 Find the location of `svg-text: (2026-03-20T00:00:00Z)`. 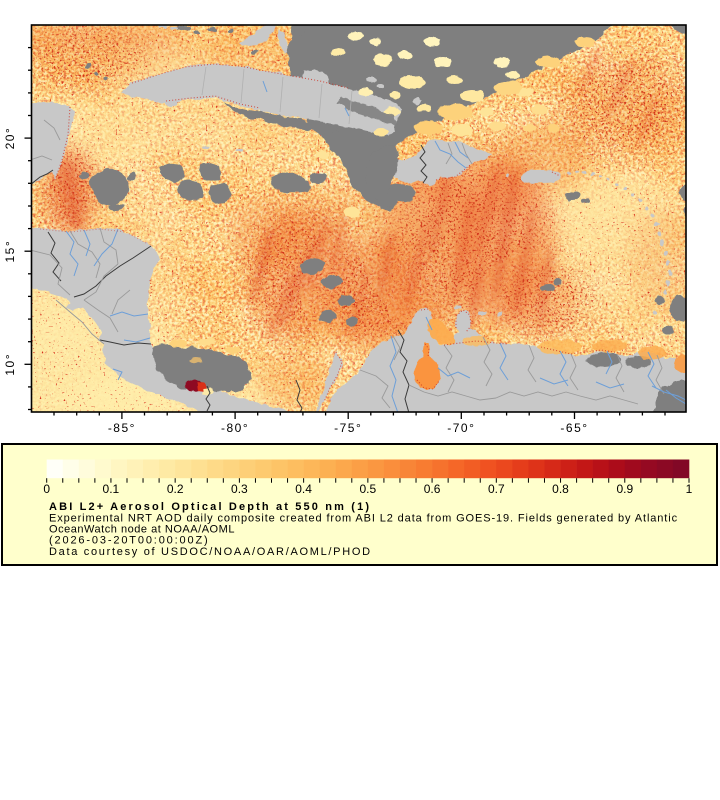

svg-text: (2026-03-20T00:00:00Z) is located at coordinates (129, 541).